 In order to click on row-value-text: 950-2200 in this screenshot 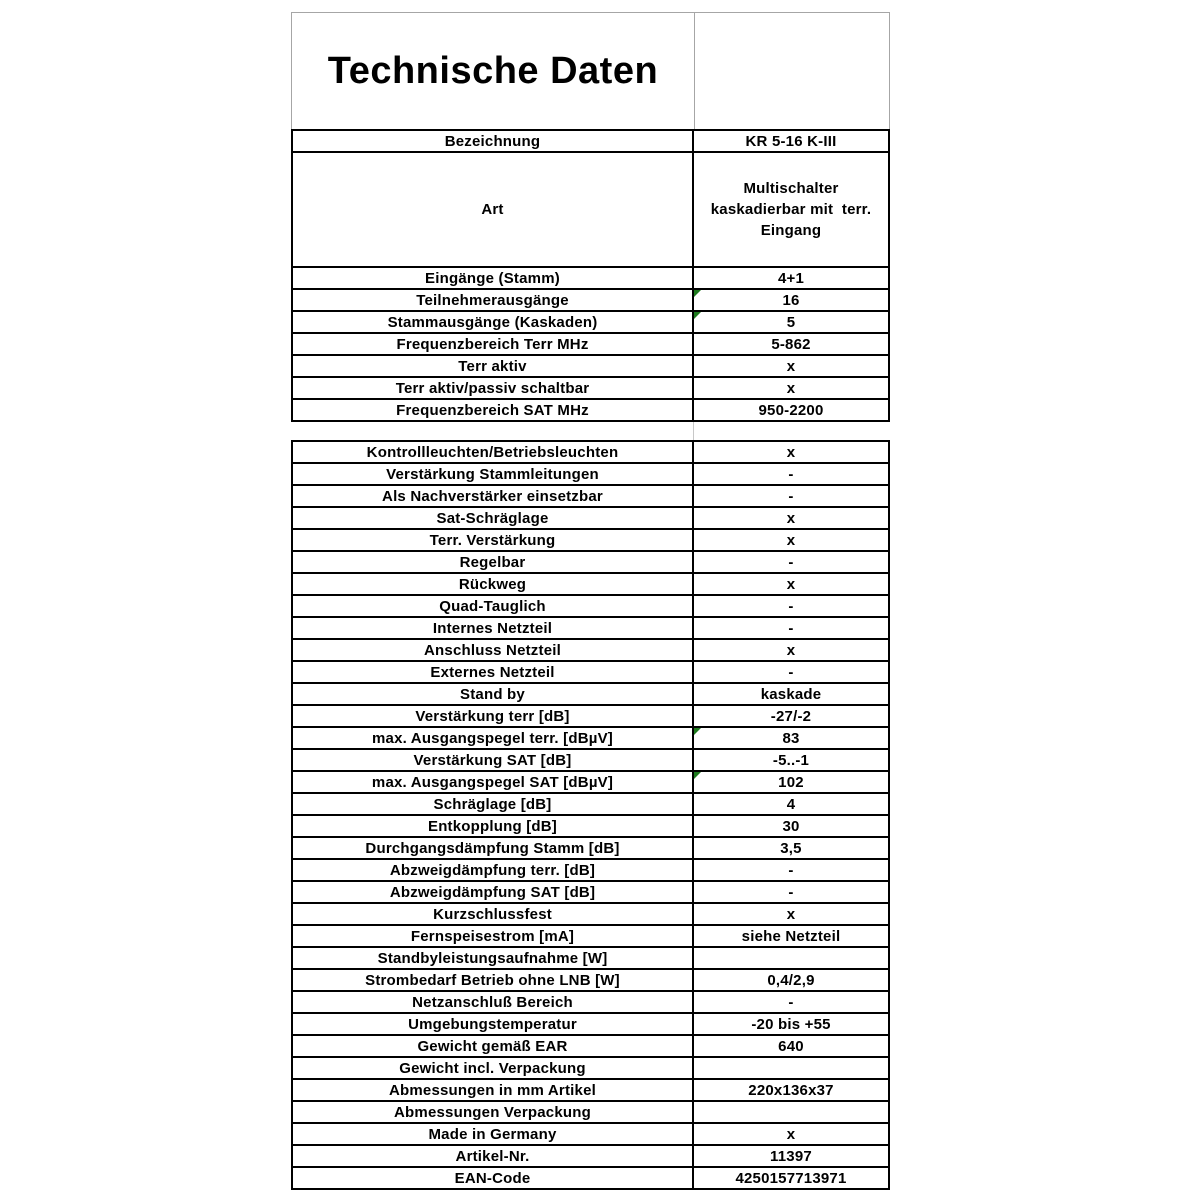, I will do `click(791, 410)`.